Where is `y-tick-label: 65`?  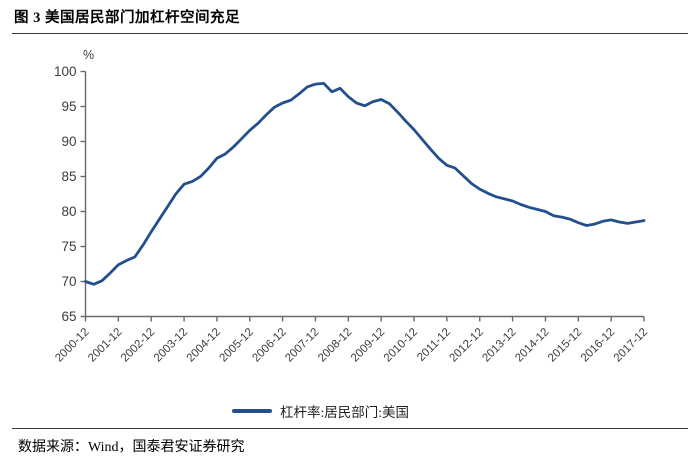 y-tick-label: 65 is located at coordinates (68, 316).